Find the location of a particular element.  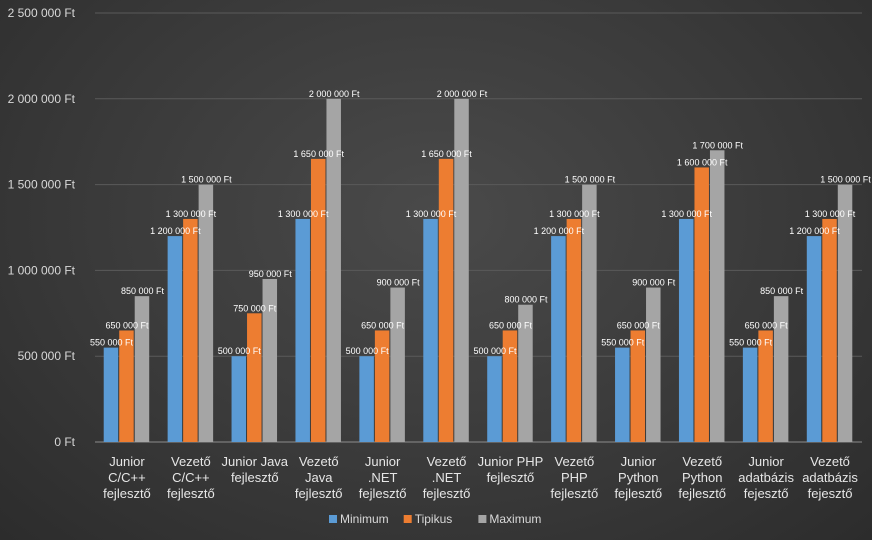

legend: Minimum Tipikus Maximum is located at coordinates (435, 519).